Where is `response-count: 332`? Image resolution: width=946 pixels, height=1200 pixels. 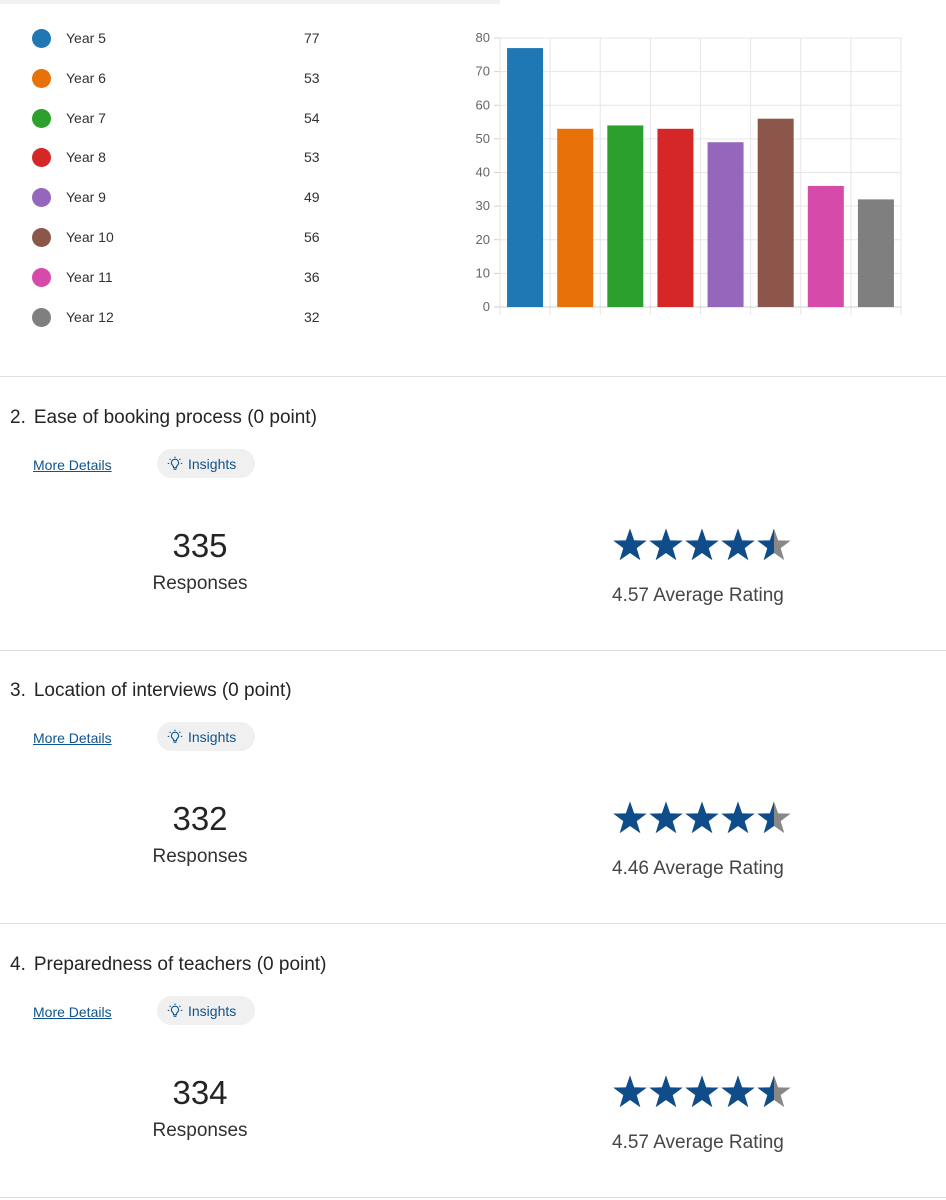 response-count: 332 is located at coordinates (200, 818).